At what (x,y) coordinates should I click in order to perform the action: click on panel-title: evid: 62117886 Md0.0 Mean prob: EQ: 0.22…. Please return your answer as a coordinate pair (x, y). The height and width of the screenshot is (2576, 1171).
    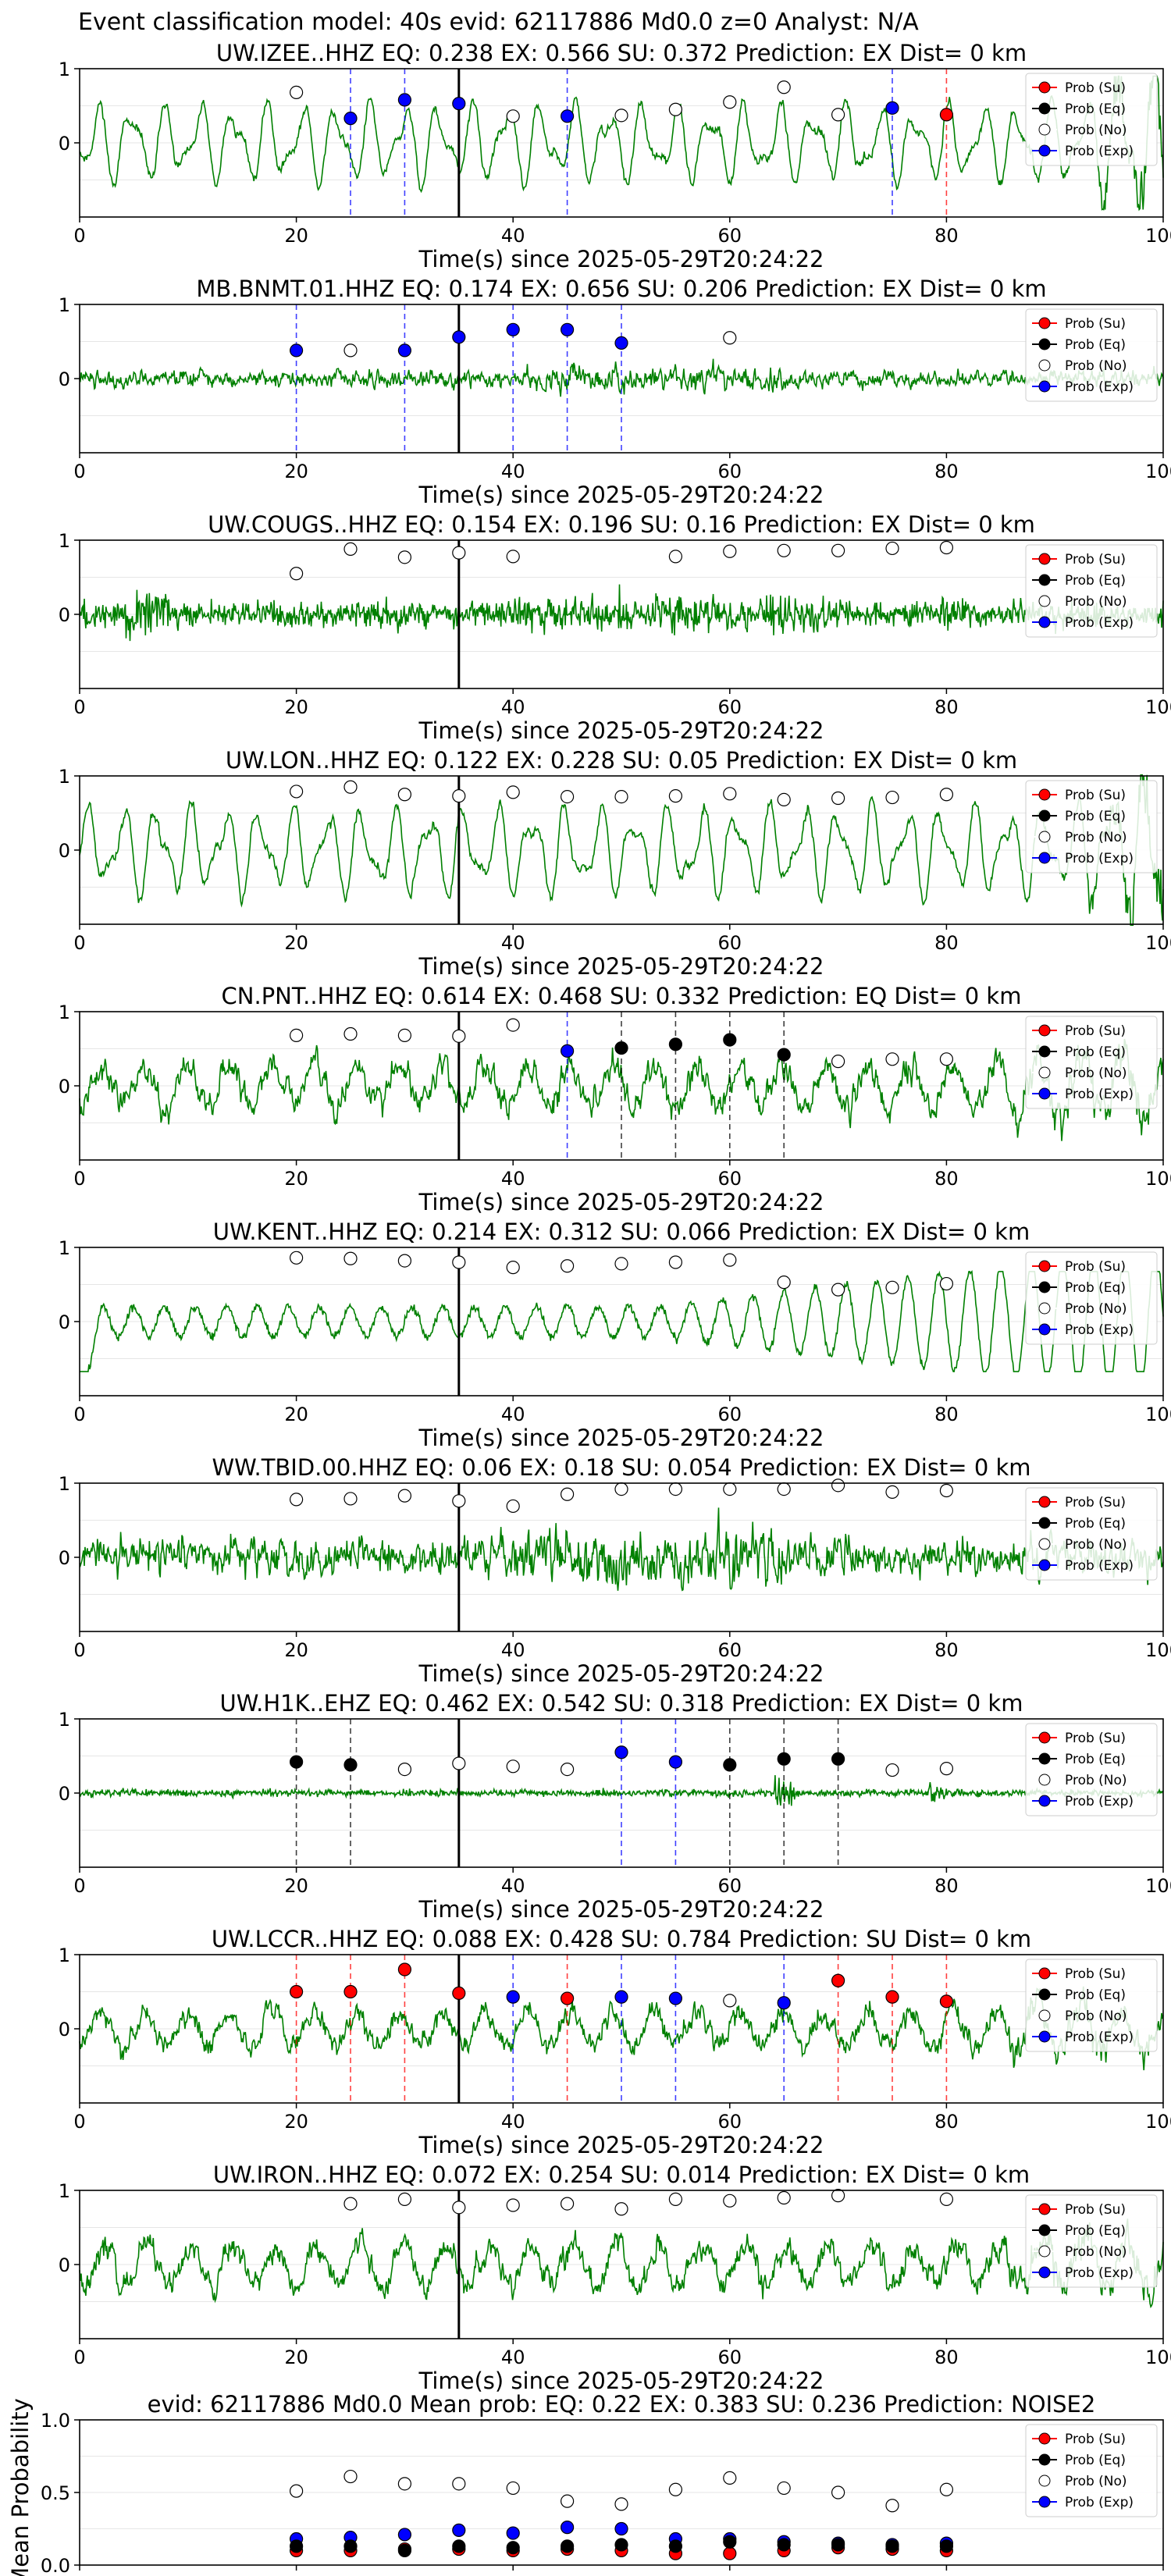
    Looking at the image, I should click on (622, 2404).